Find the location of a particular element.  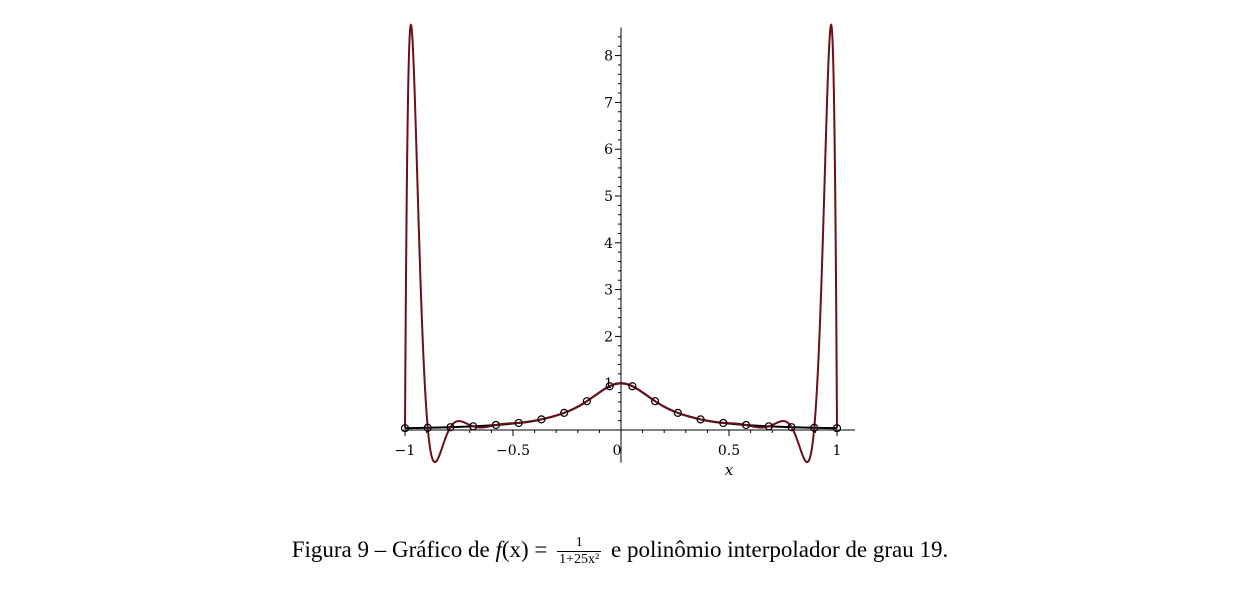

caption-fraction: 1 1+25x² is located at coordinates (579, 551).